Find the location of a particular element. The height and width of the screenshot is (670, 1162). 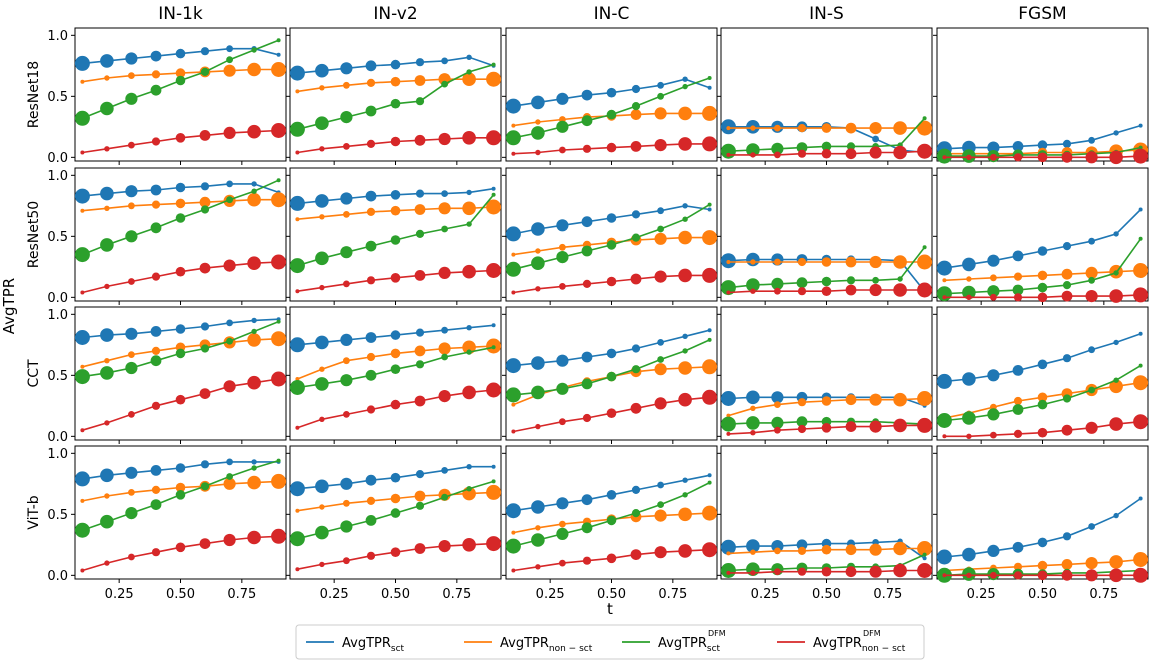

ytick-label-3-2: 1.0 is located at coordinates (57, 454).